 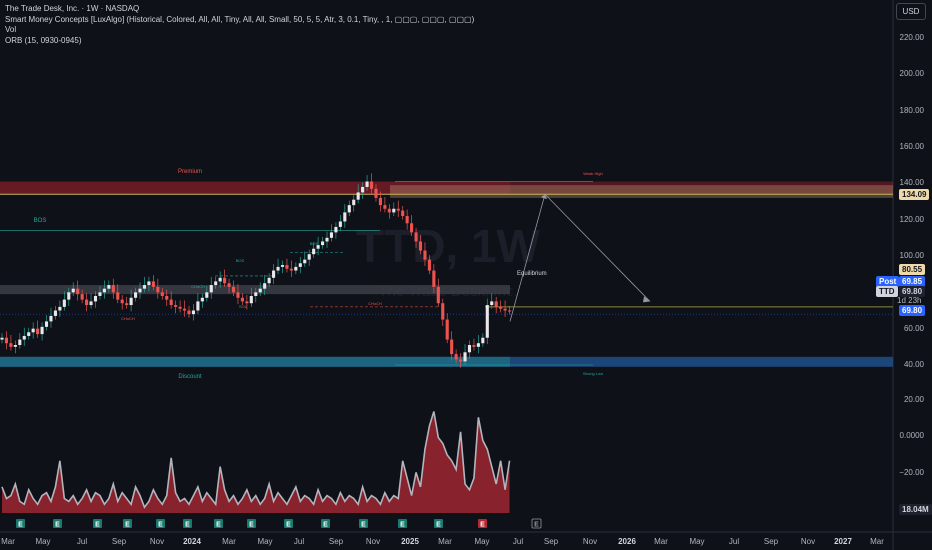 I want to click on time-axis-label: Jul, so click(x=299, y=541).